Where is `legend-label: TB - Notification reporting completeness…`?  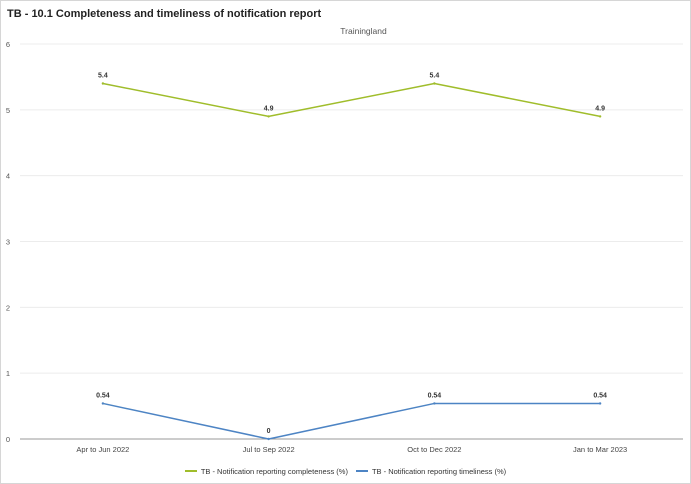 legend-label: TB - Notification reporting completeness… is located at coordinates (274, 471).